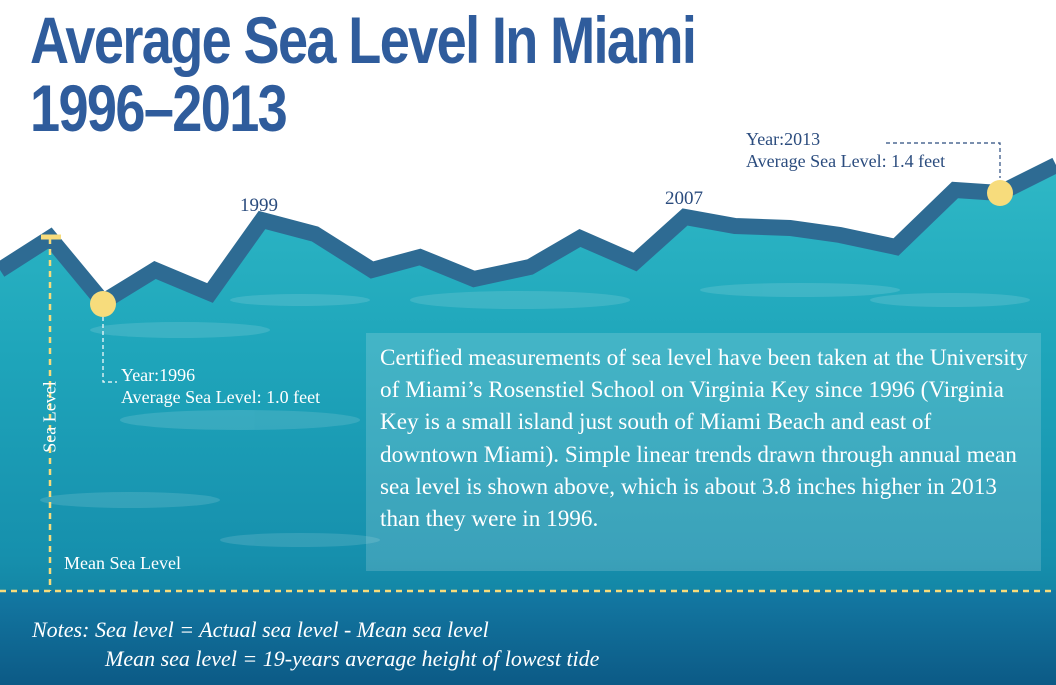 The width and height of the screenshot is (1056, 685). Describe the element at coordinates (122, 563) in the screenshot. I see `mean-sea-level-label: Mean Sea Level` at that location.